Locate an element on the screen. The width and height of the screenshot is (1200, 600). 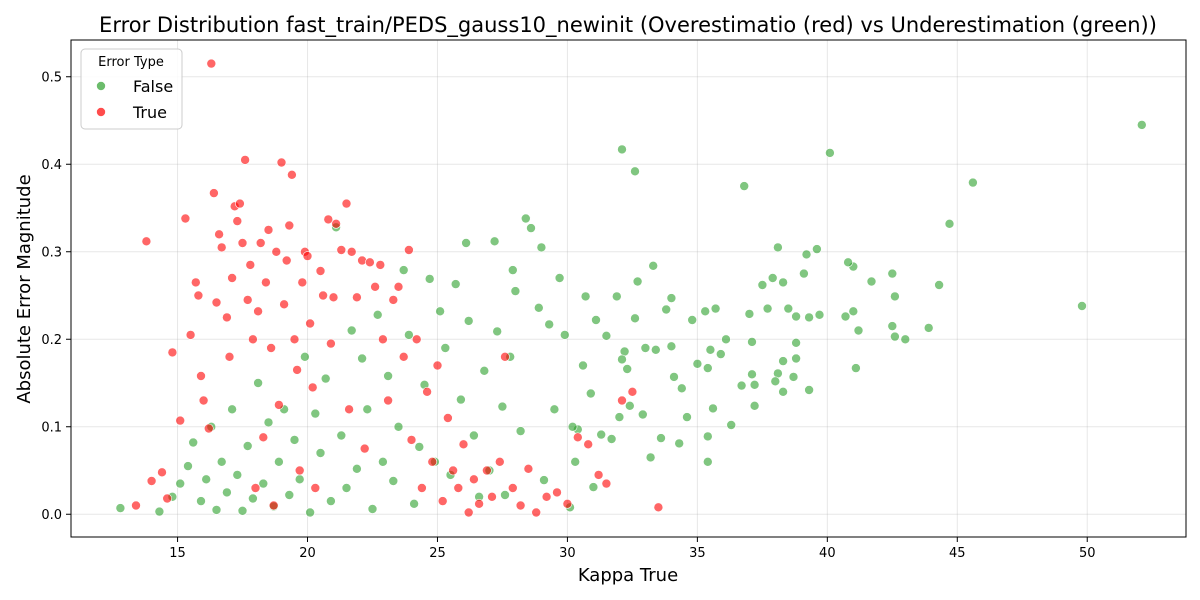
y-axis-label: Absolute Error Magnitude is located at coordinates (24, 288).